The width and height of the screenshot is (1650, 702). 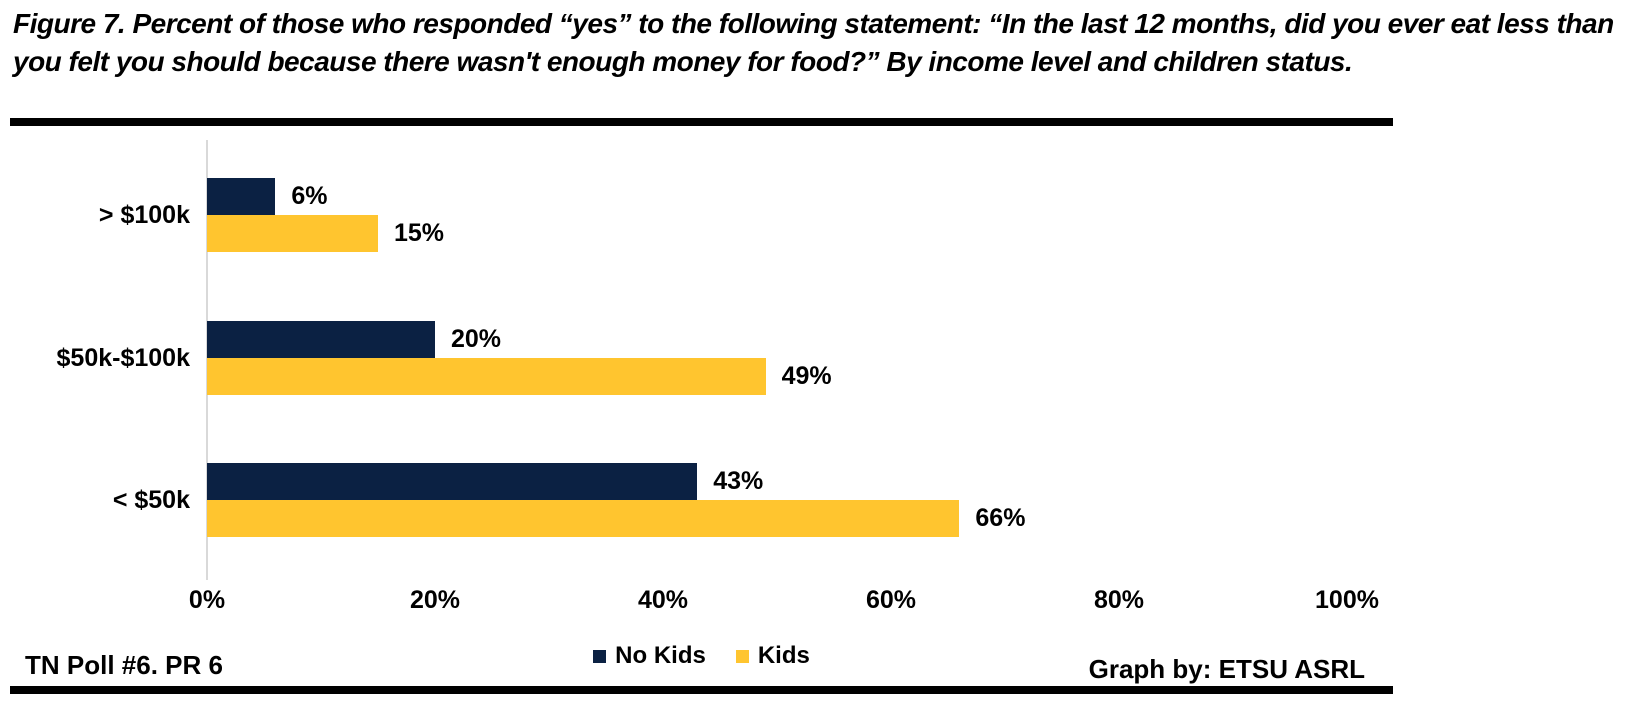 I want to click on bar-value-label: 43%, so click(x=738, y=481).